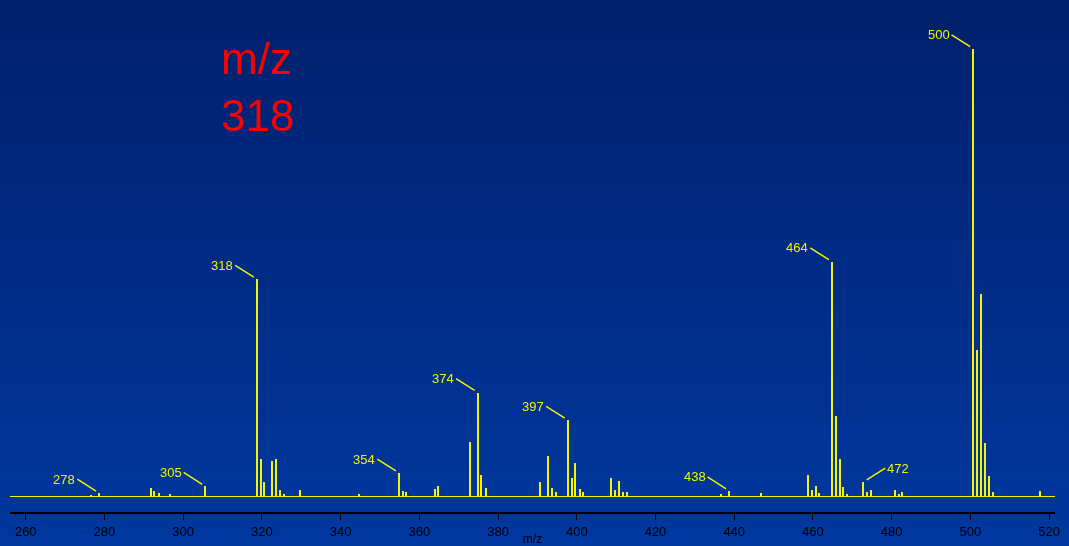 The width and height of the screenshot is (1069, 546). I want to click on annotation: 438, so click(695, 476).